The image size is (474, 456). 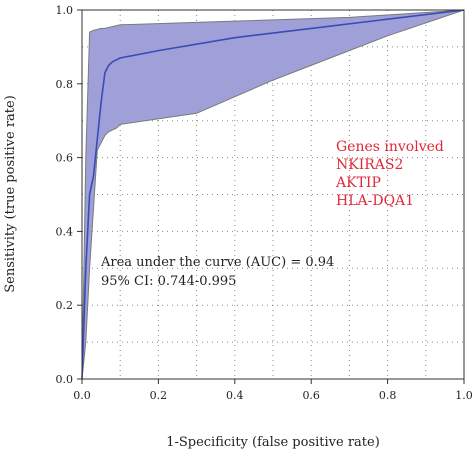 What do you see at coordinates (369, 165) in the screenshot?
I see `gene-item-nkiras2: NKIRAS2` at bounding box center [369, 165].